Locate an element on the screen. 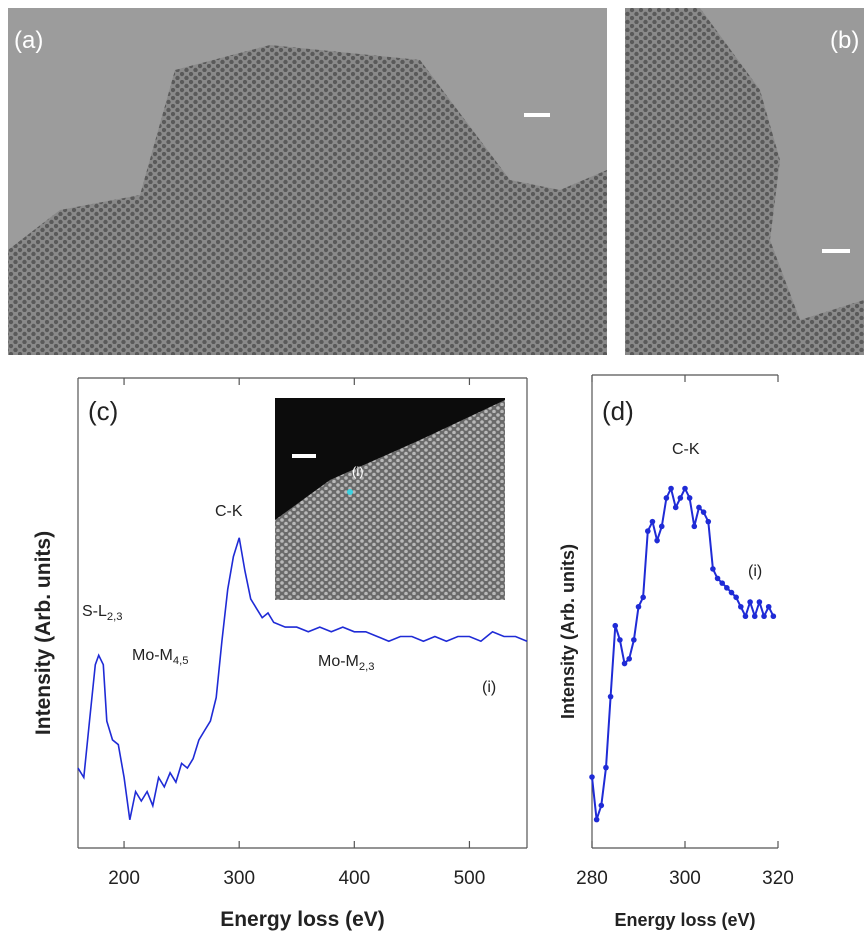 This screenshot has width=864, height=942. inset-image: (i) is located at coordinates (390, 499).